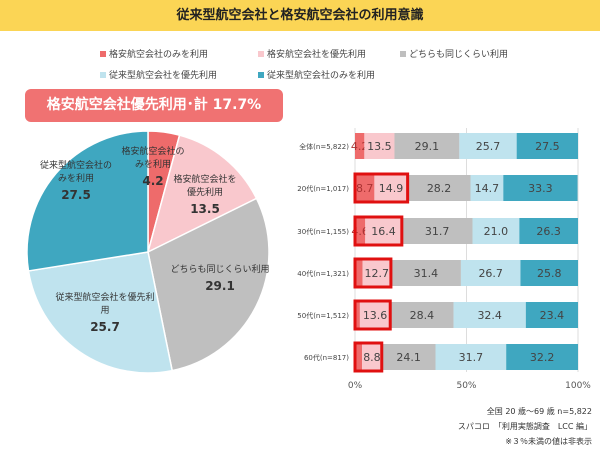 The width and height of the screenshot is (600, 454). Describe the element at coordinates (316, 74) in the screenshot. I see `legend-item: 従来型航空会社のみを利用` at that location.